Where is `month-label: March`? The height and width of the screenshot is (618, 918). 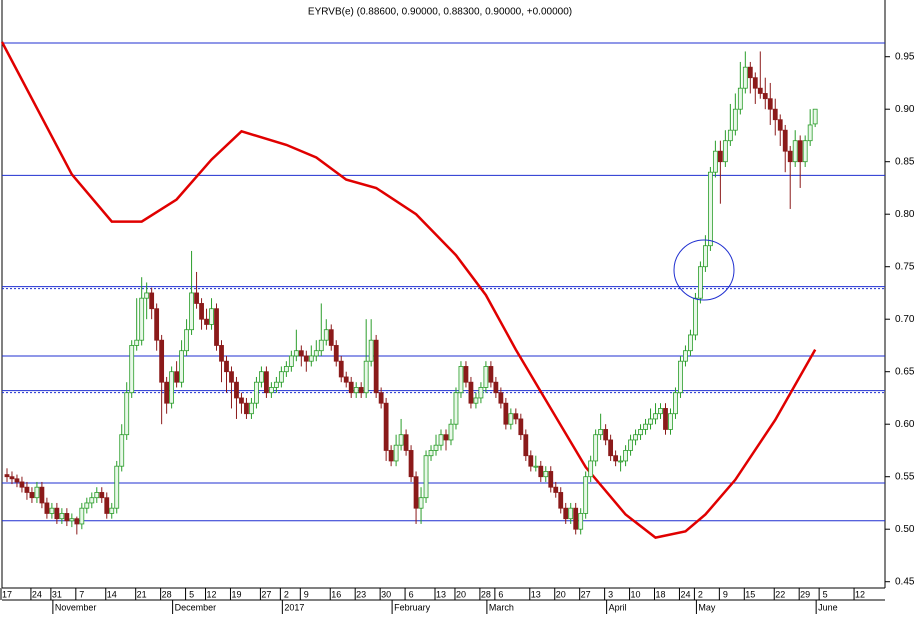 month-label: March is located at coordinates (501, 607).